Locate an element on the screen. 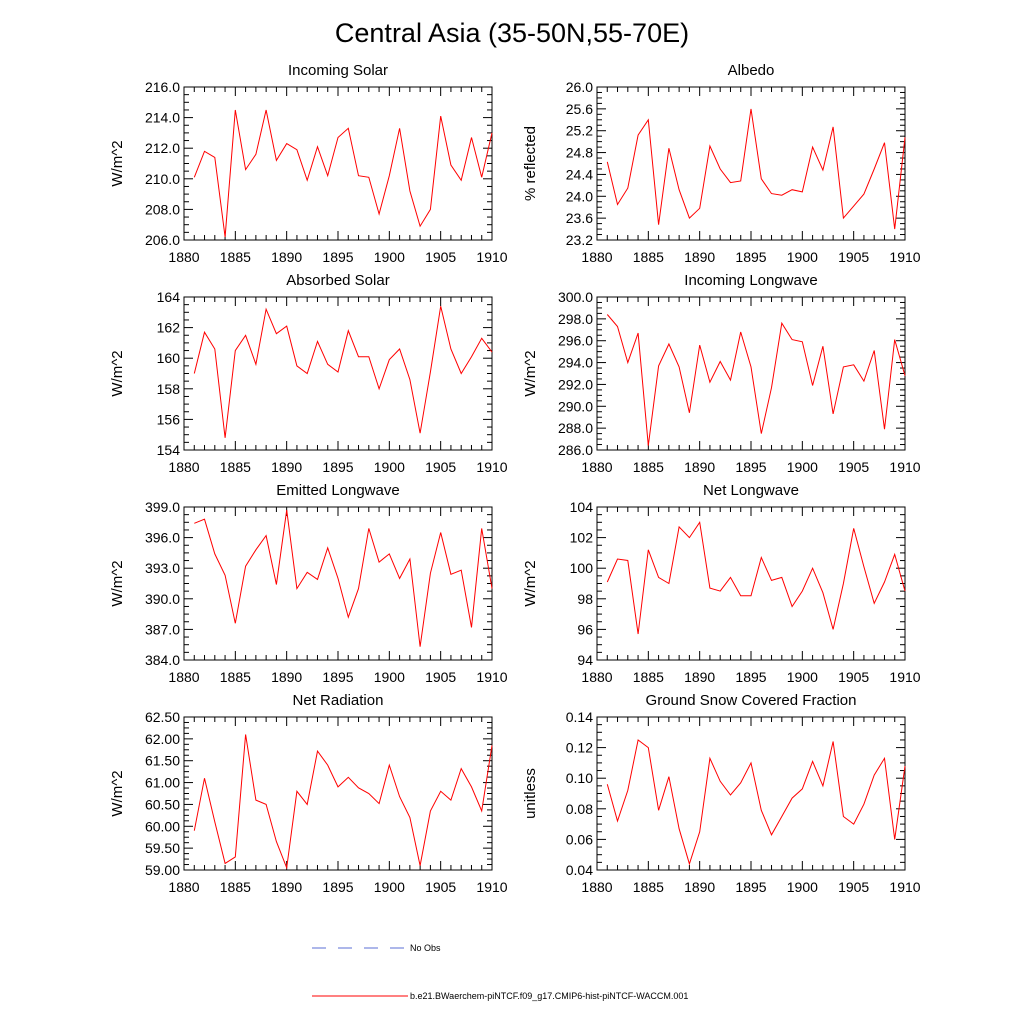  y-tick-label: 160 is located at coordinates (169, 358).